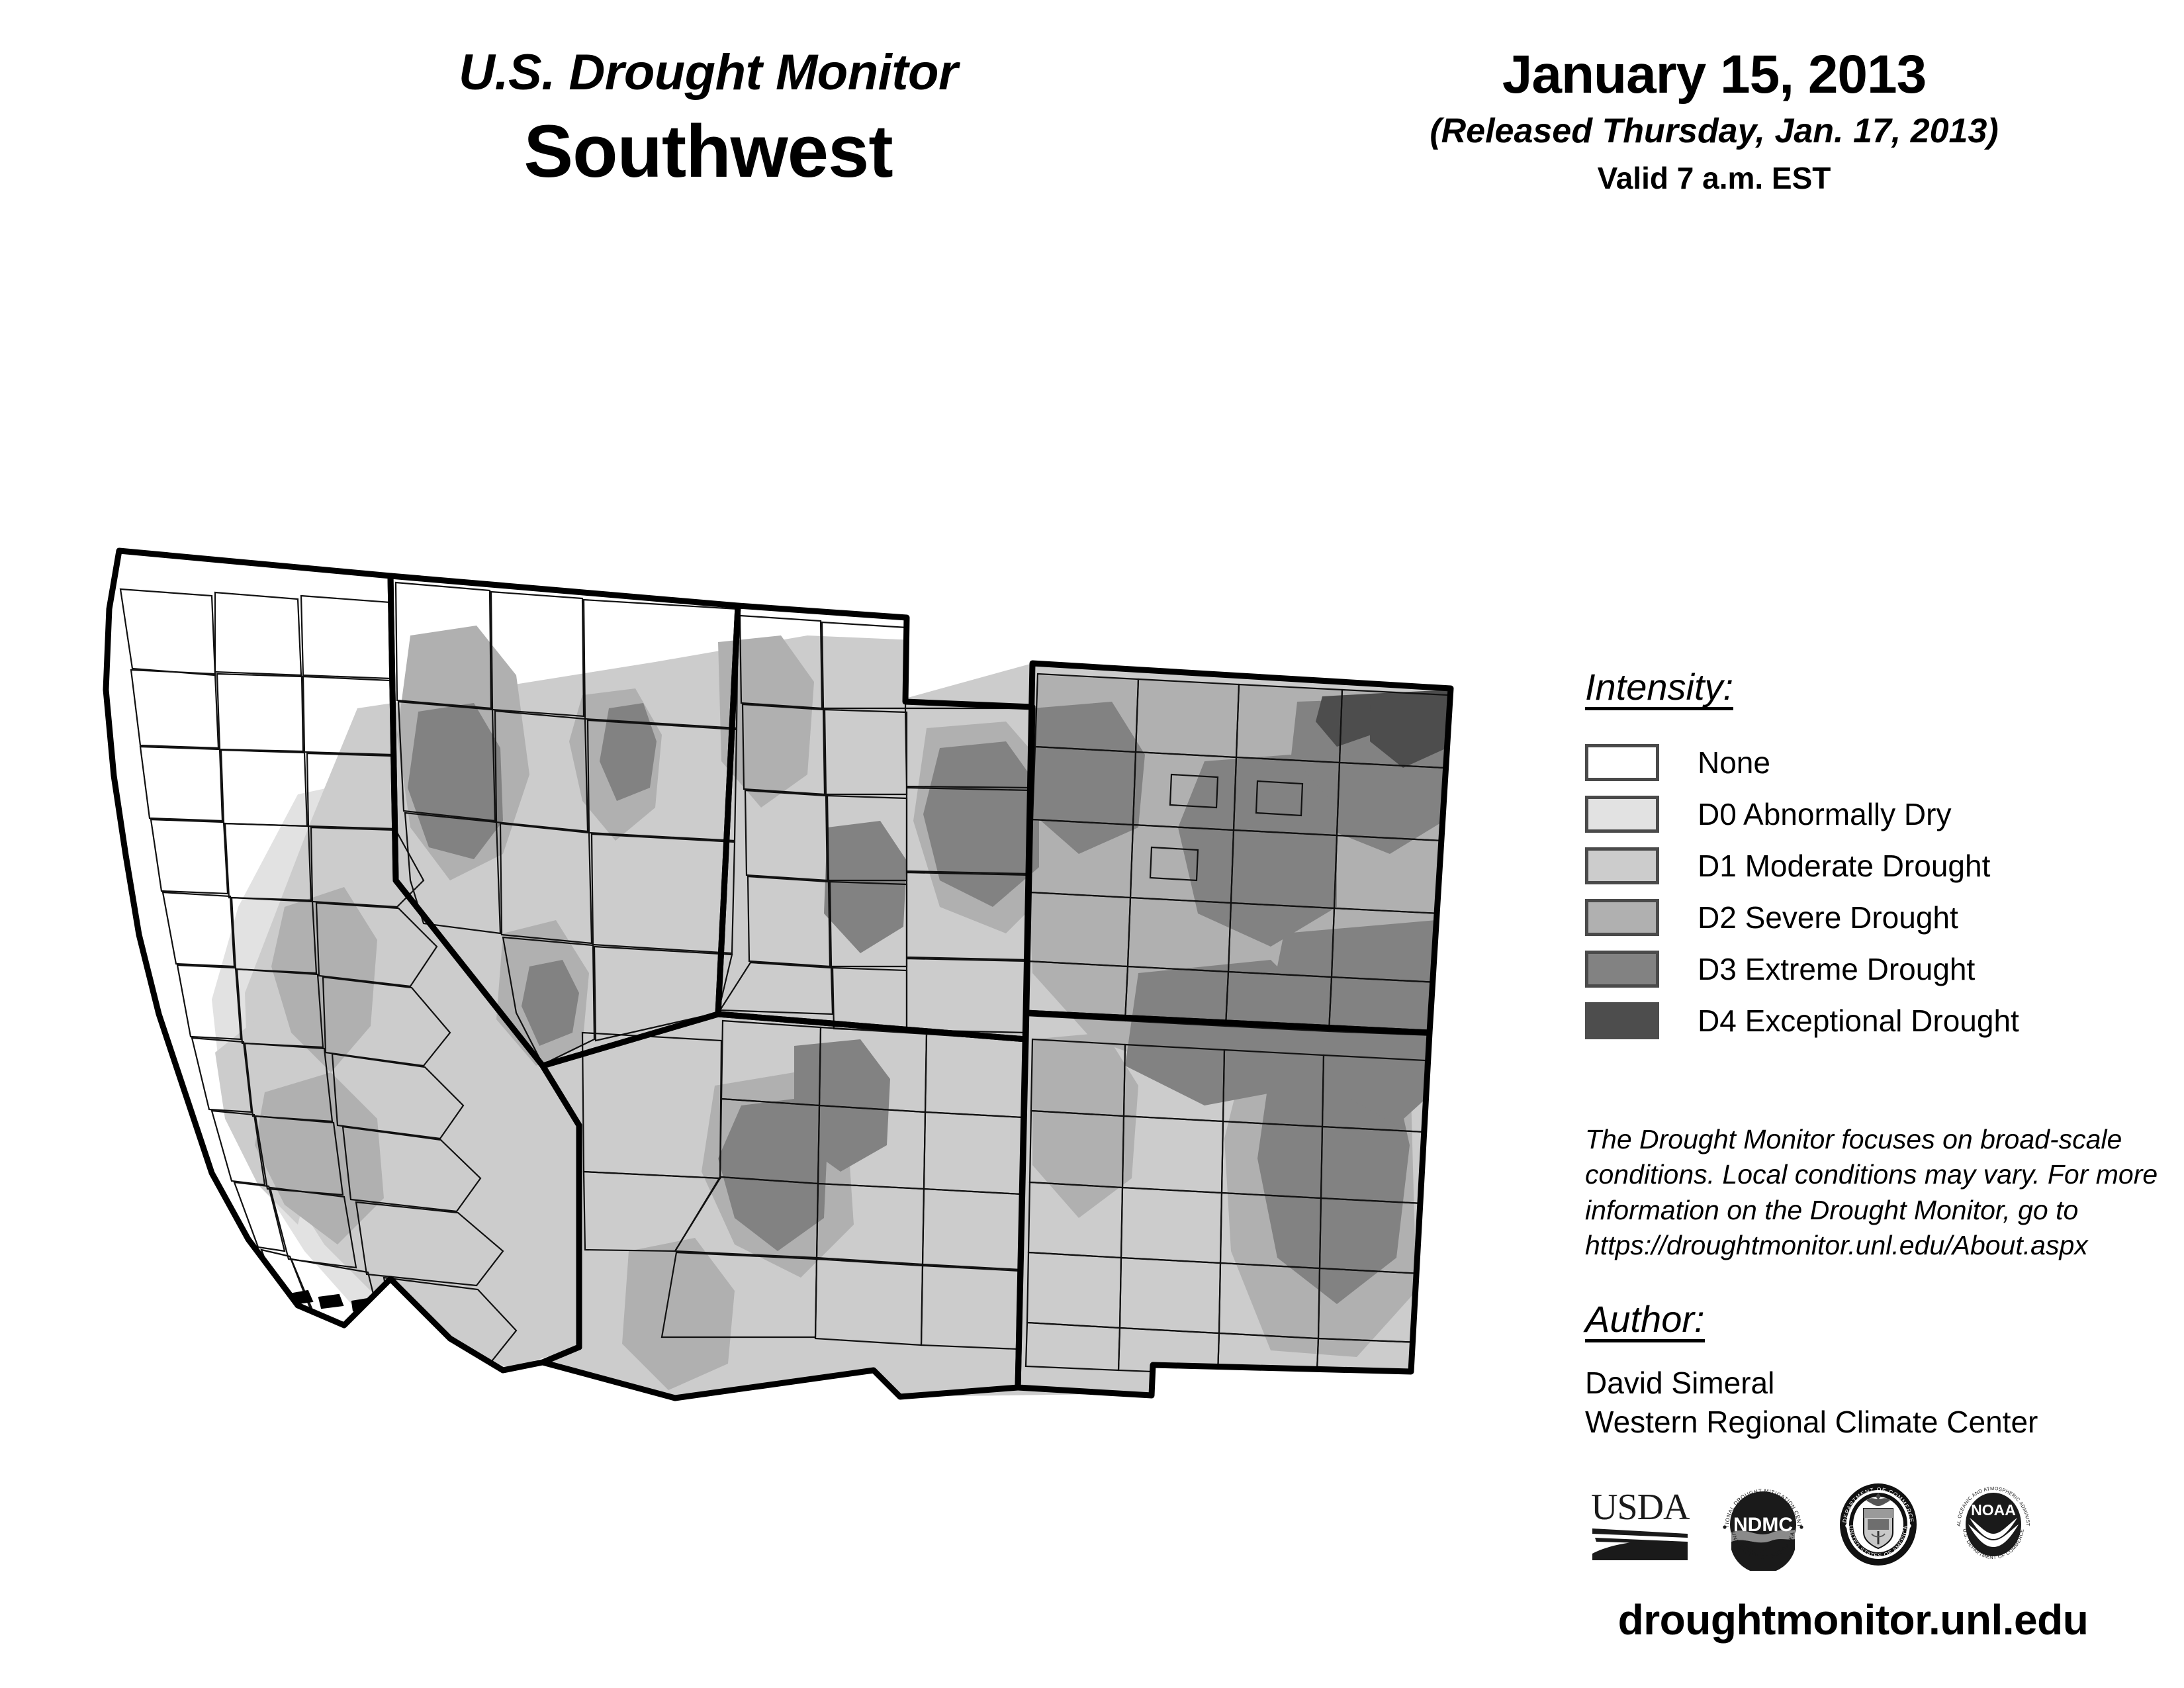  What do you see at coordinates (708, 72) in the screenshot?
I see `page-title-line1: U.S. Drought Monitor` at bounding box center [708, 72].